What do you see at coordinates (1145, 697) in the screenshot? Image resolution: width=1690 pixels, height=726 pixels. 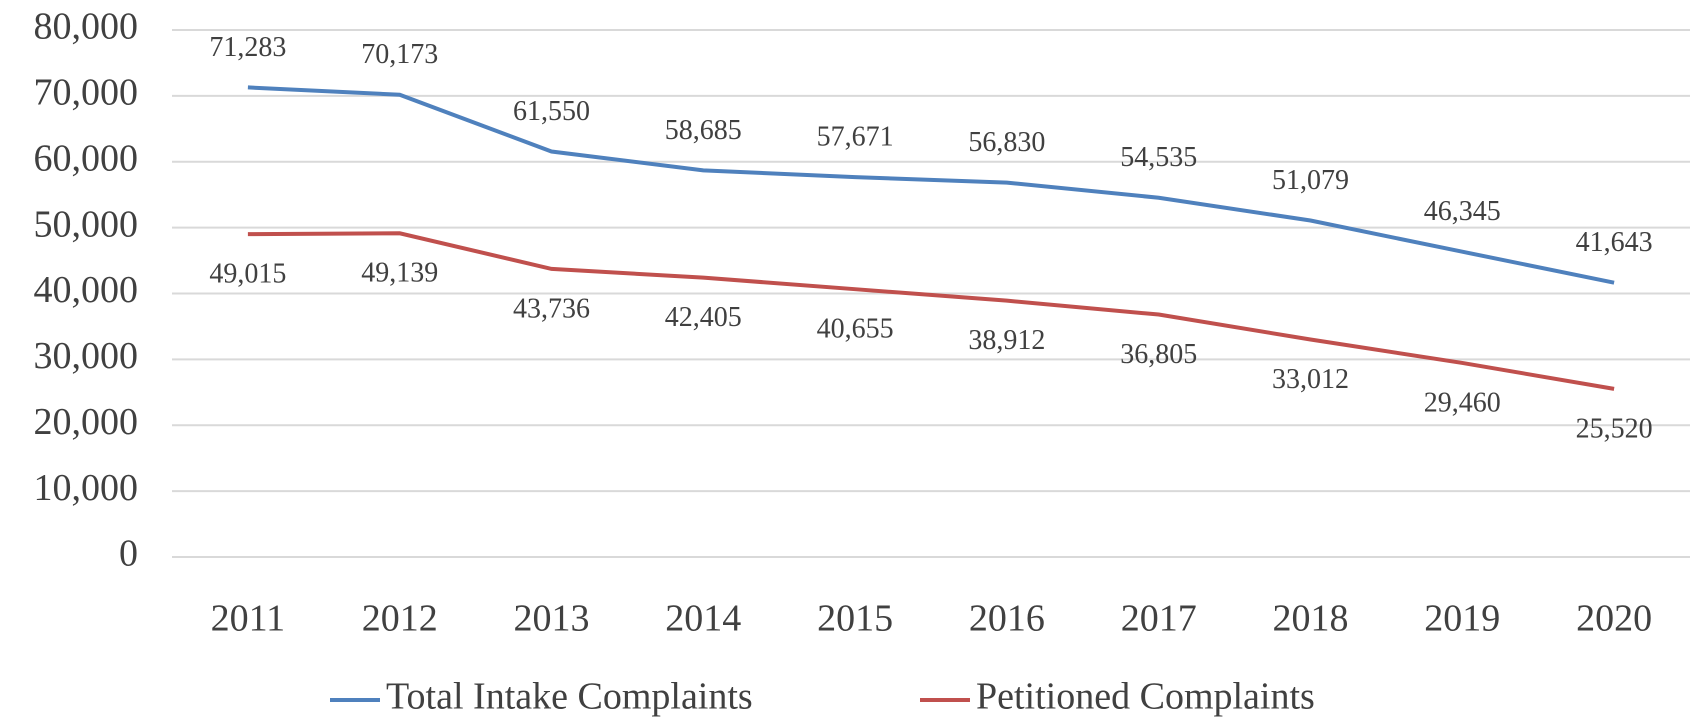 I see `legend-label: Petitioned Complaints` at bounding box center [1145, 697].